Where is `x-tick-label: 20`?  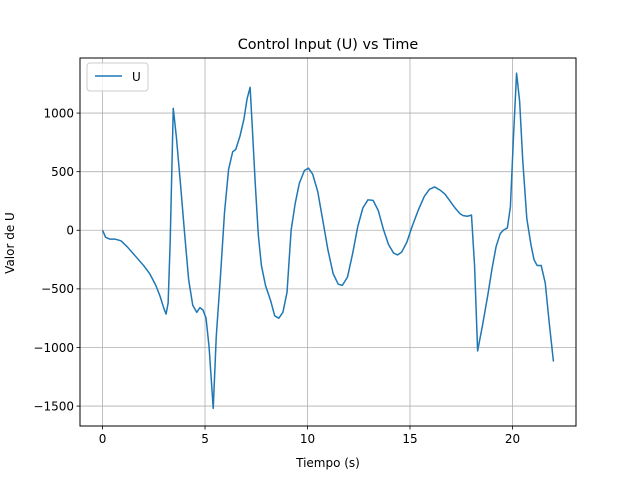
x-tick-label: 20 is located at coordinates (512, 439).